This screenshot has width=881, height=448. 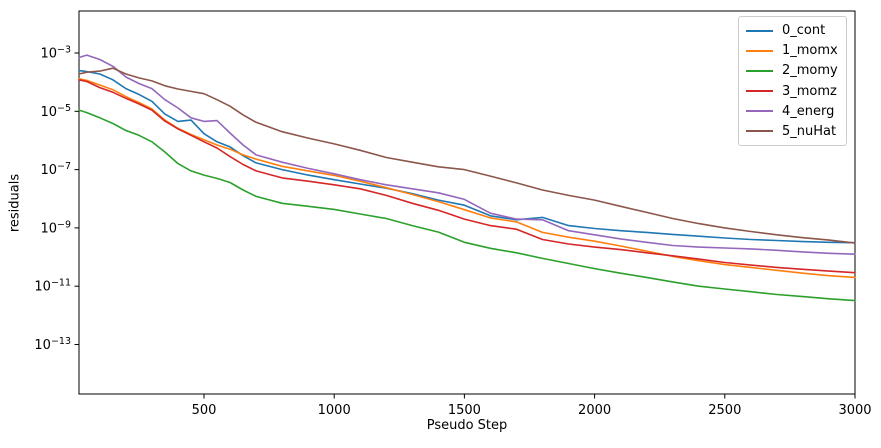 I want to click on legend-label: 2_momy, so click(x=810, y=71).